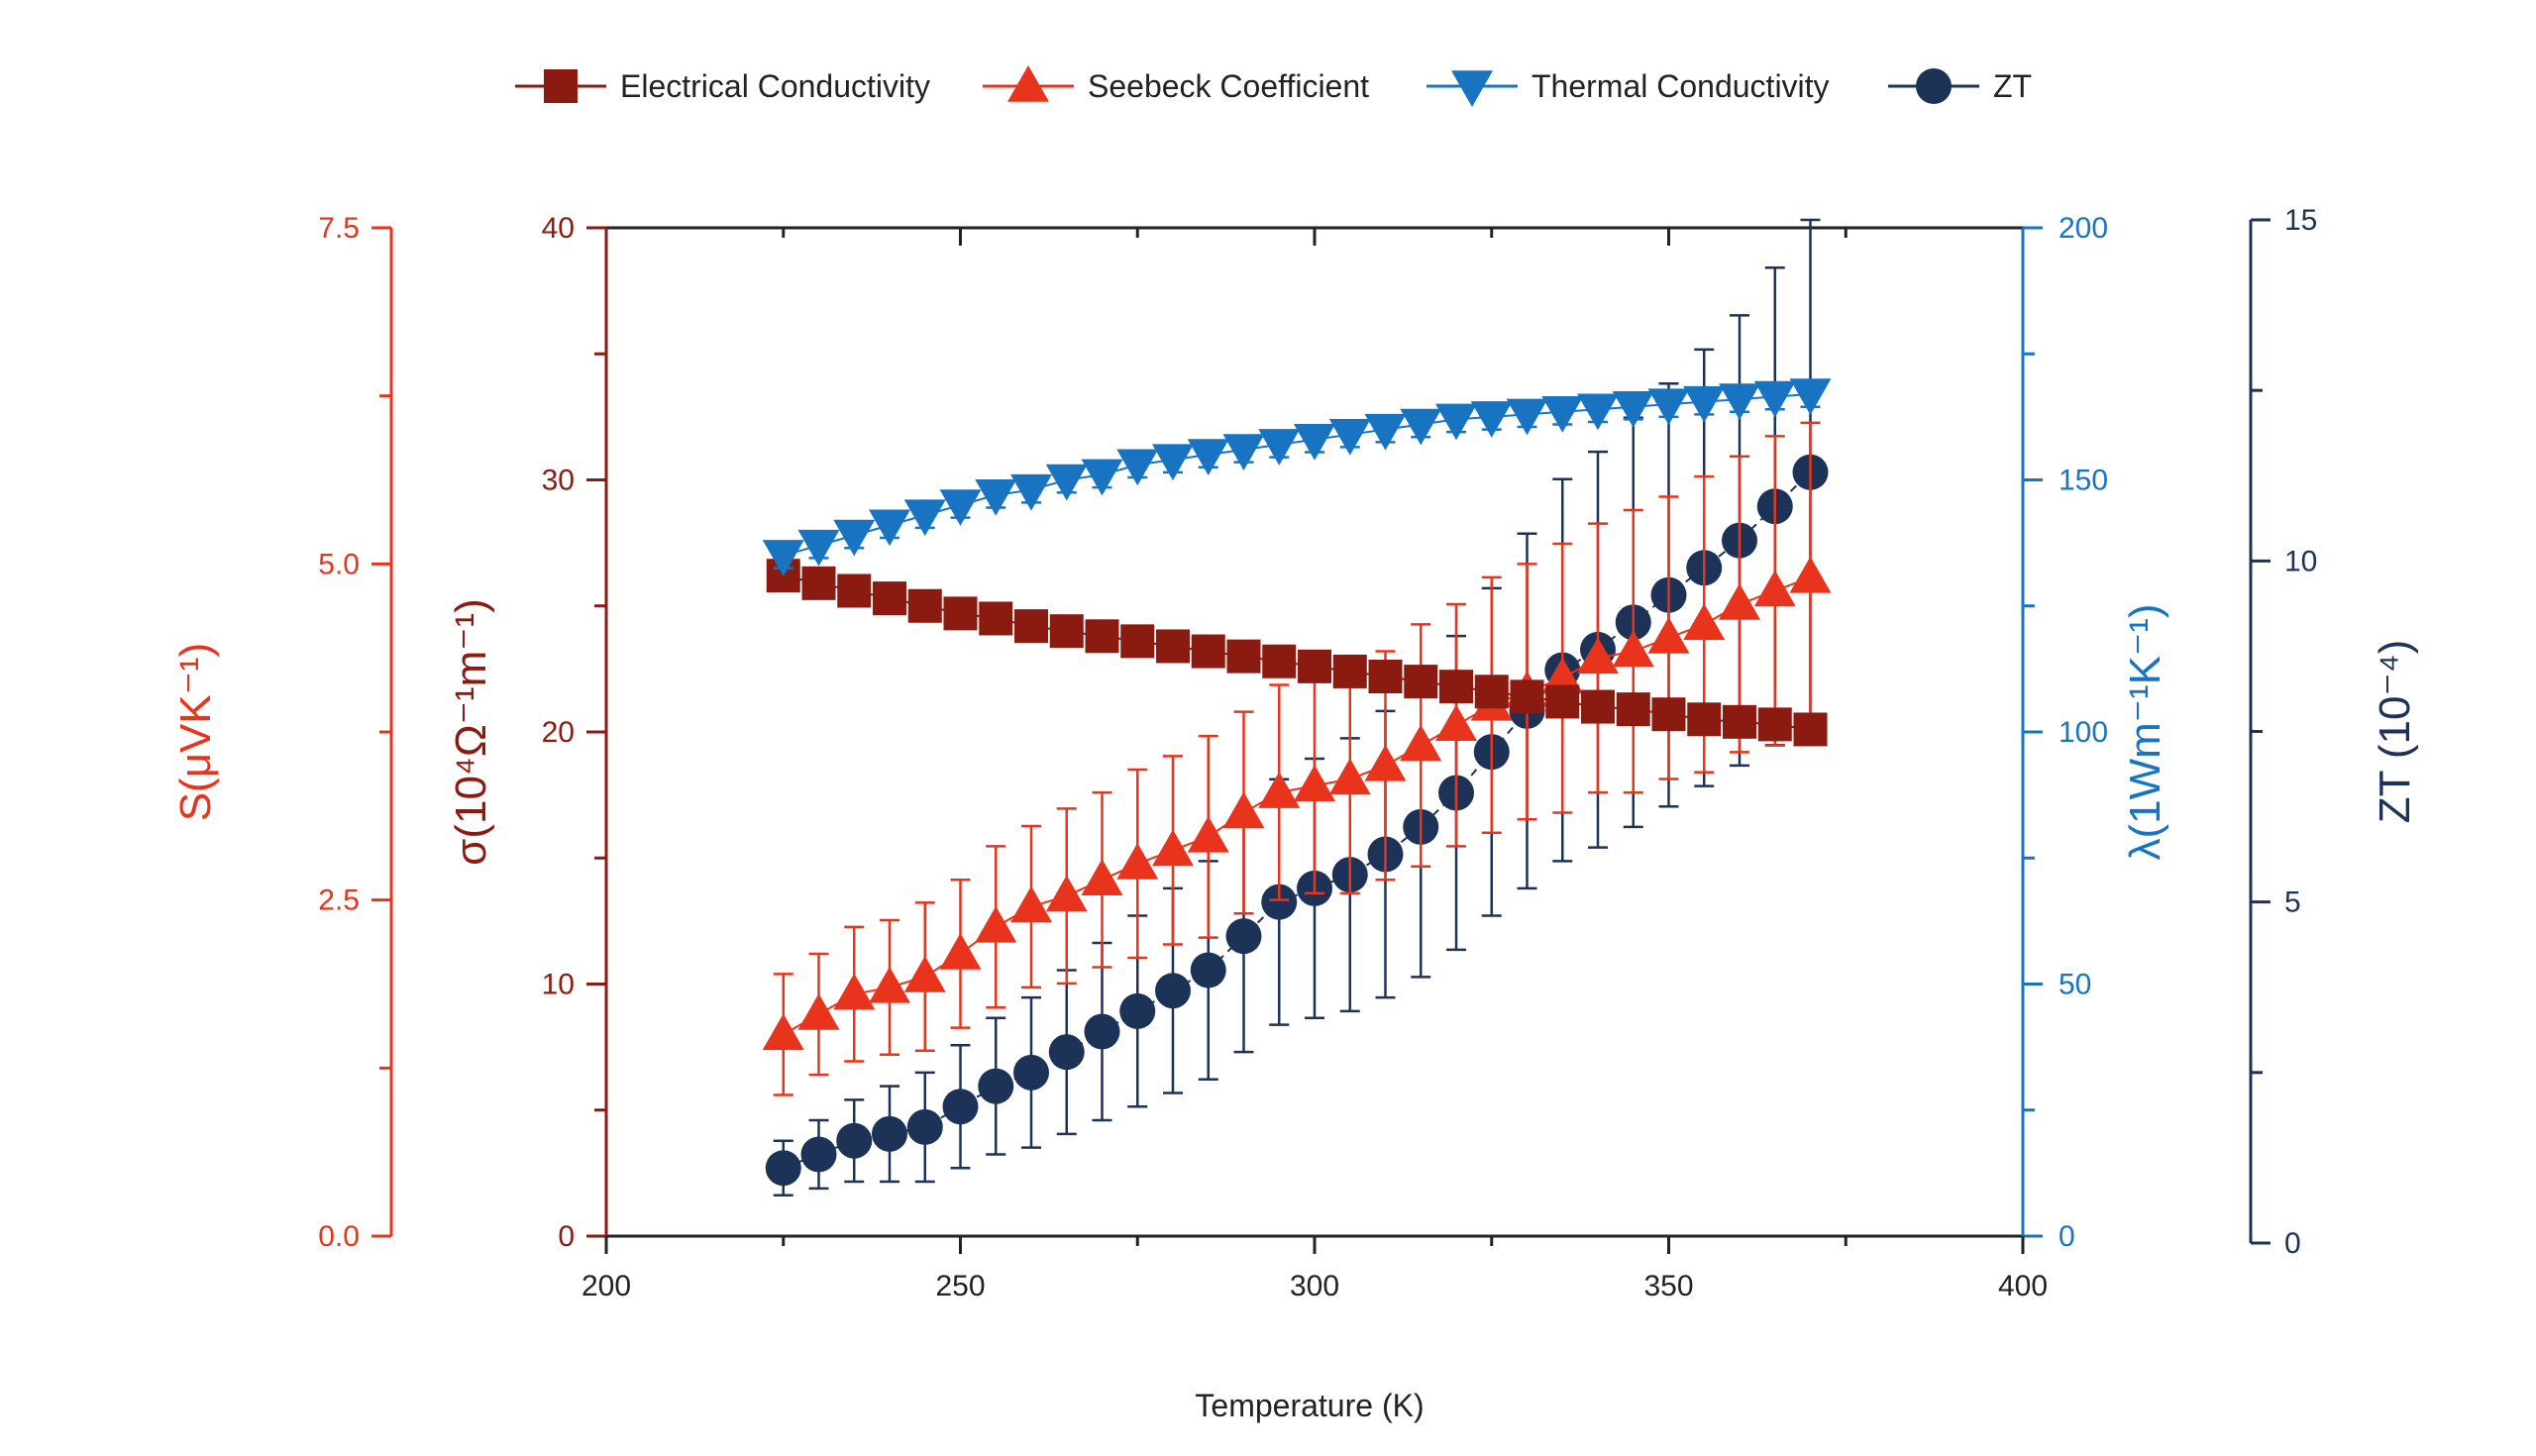 Image resolution: width=2536 pixels, height=1456 pixels. Describe the element at coordinates (960, 1286) in the screenshot. I see `x-tick-label: 250` at that location.